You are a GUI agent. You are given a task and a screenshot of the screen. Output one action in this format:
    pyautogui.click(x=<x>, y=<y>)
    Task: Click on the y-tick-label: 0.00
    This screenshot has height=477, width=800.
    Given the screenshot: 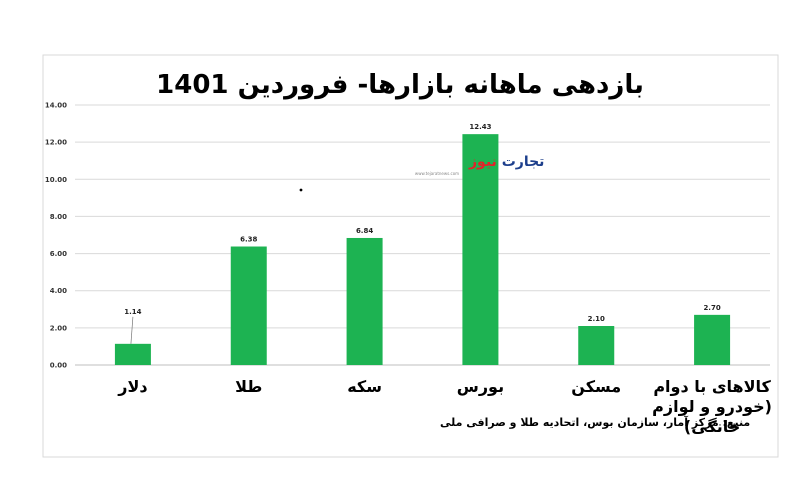 What is the action you would take?
    pyautogui.click(x=58, y=366)
    